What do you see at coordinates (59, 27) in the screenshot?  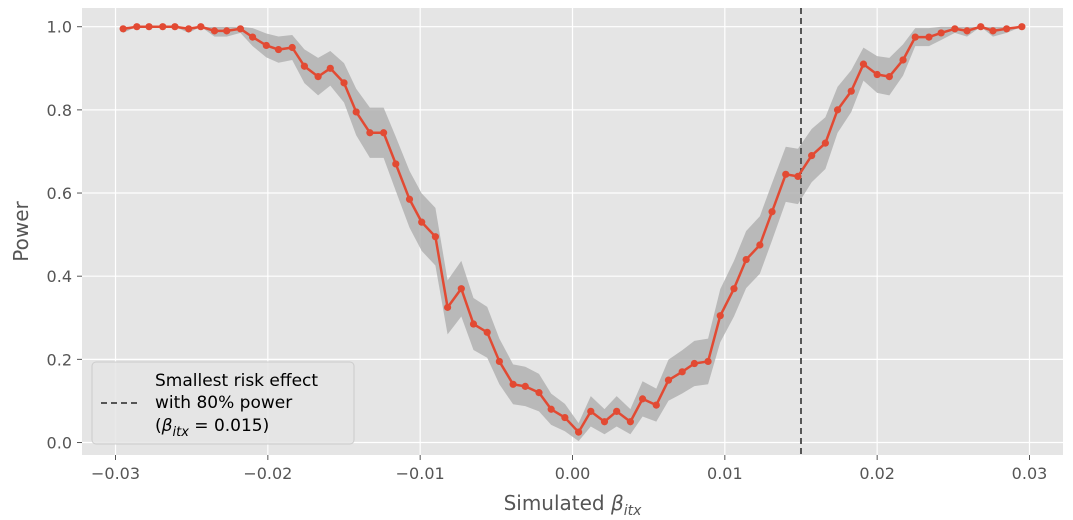 I see `y-tick-label: 1.0` at bounding box center [59, 27].